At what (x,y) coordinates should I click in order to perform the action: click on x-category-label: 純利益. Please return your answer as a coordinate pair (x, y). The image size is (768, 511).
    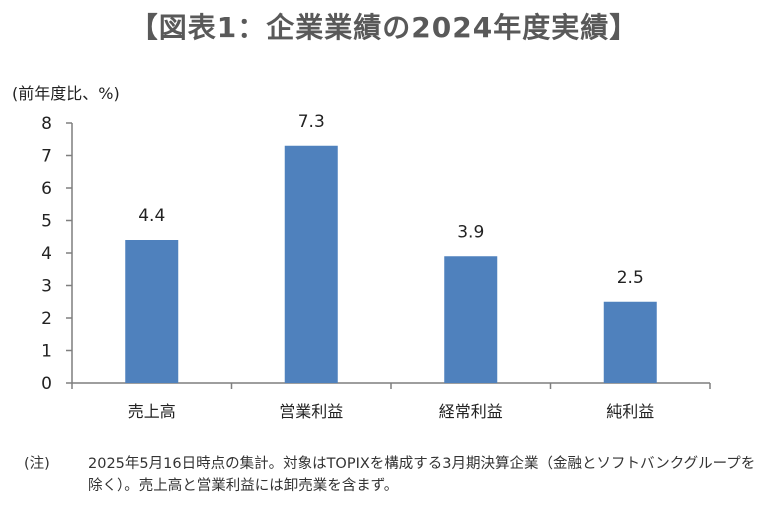
    Looking at the image, I should click on (630, 411).